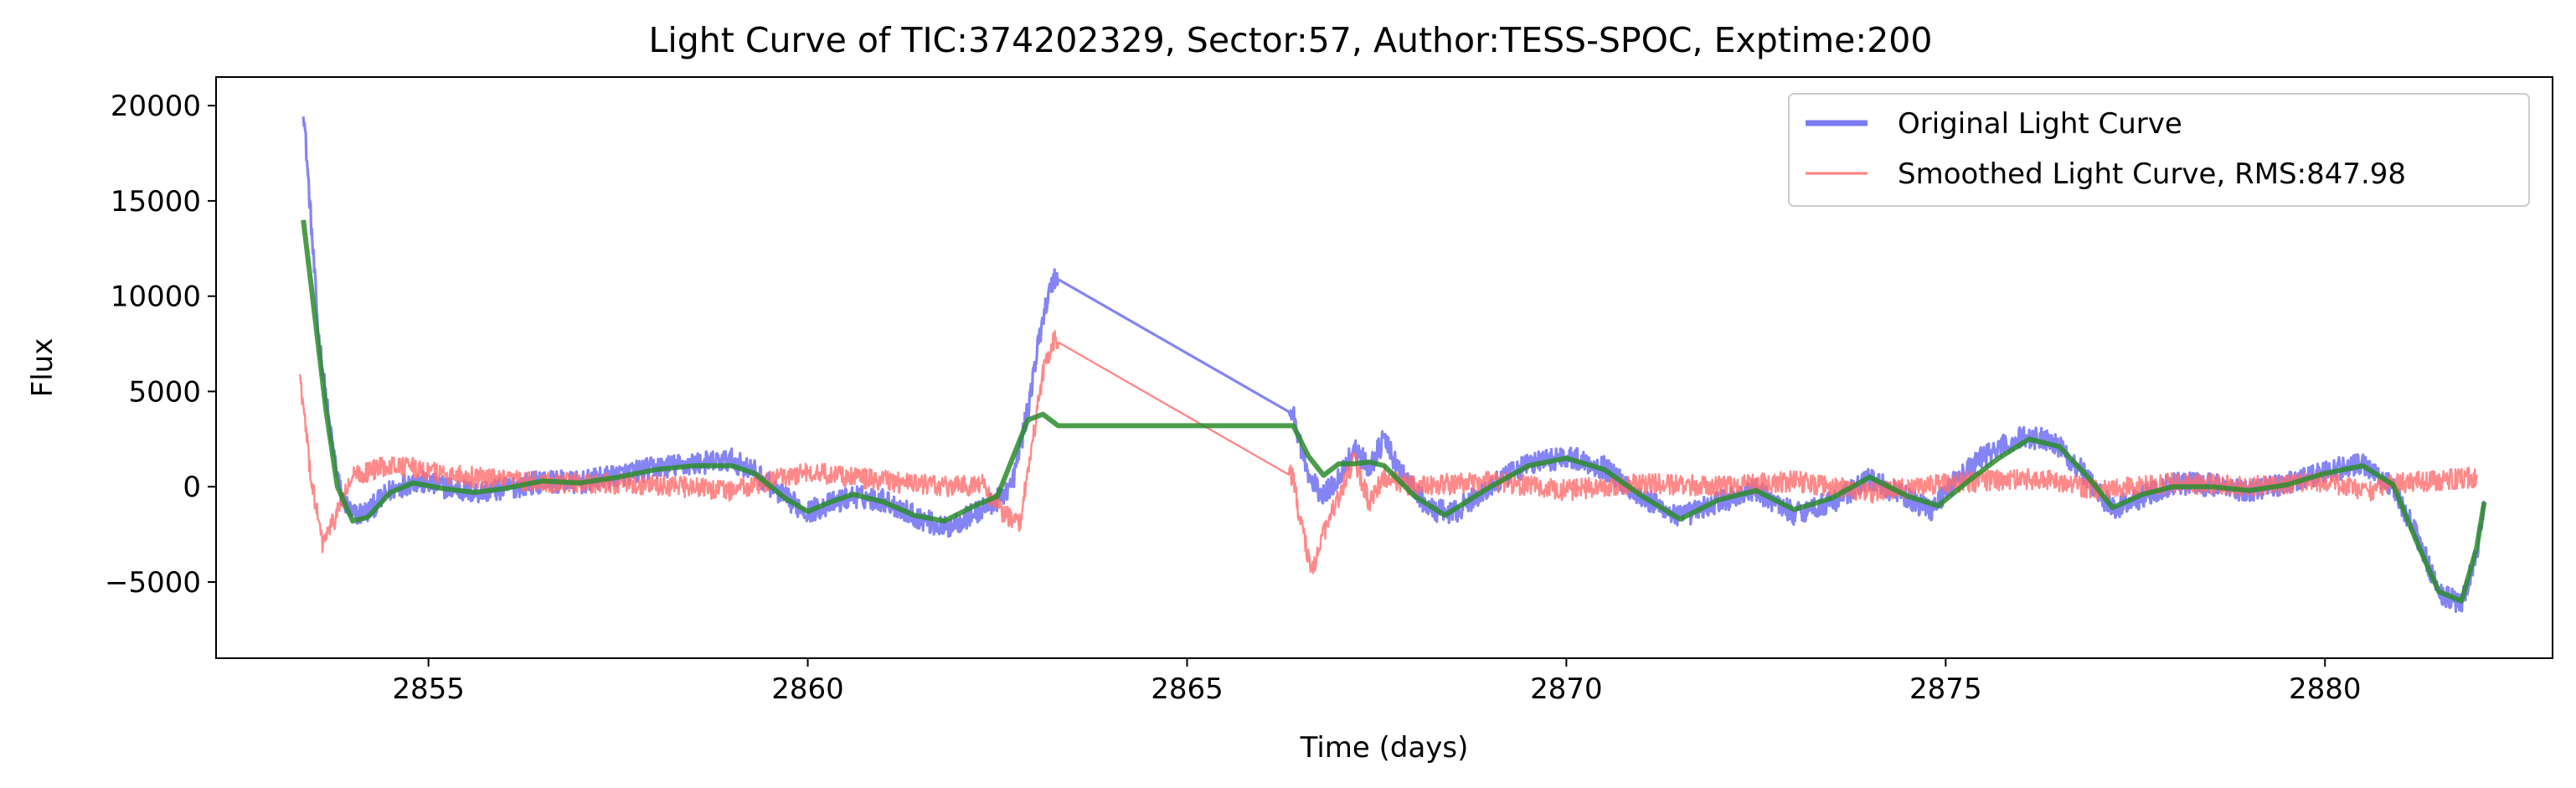 Image resolution: width=2576 pixels, height=788 pixels. I want to click on y-tick-label: 10000, so click(156, 297).